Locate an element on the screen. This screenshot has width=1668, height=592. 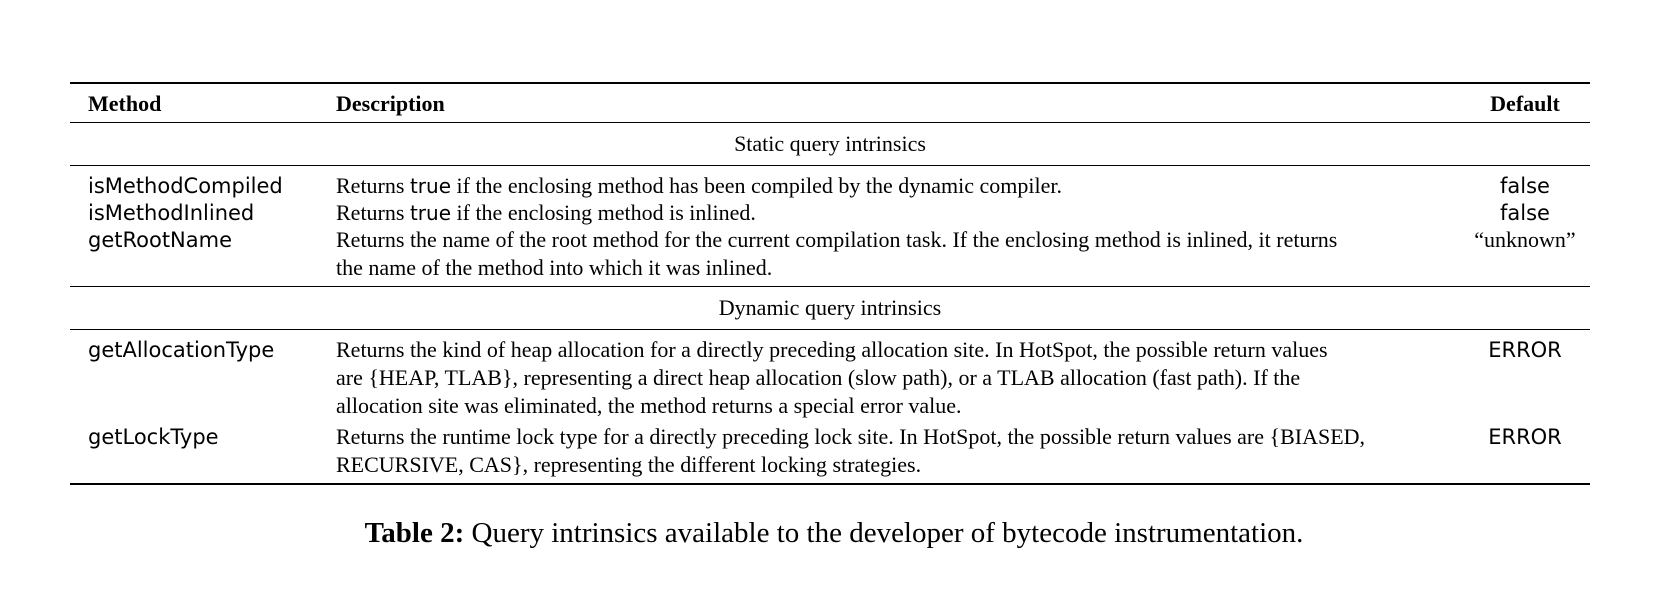
caption-label: Table 2: is located at coordinates (414, 533).